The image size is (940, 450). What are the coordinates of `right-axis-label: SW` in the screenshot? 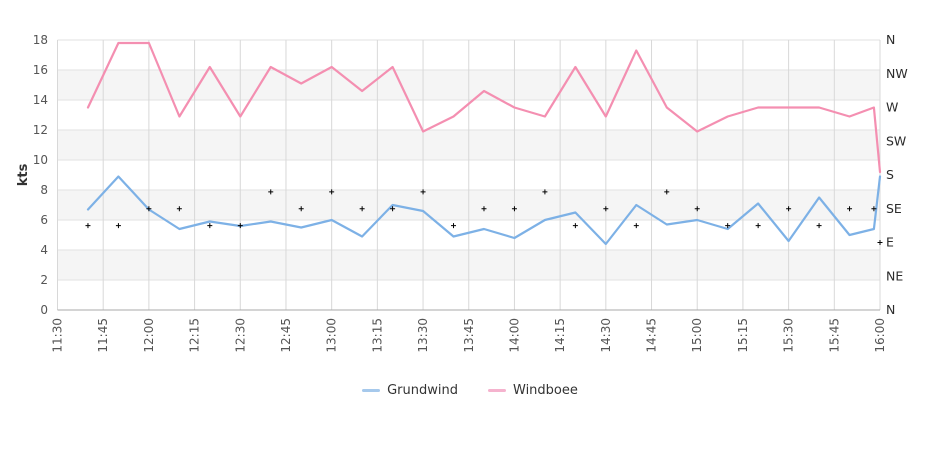 It's located at (896, 140).